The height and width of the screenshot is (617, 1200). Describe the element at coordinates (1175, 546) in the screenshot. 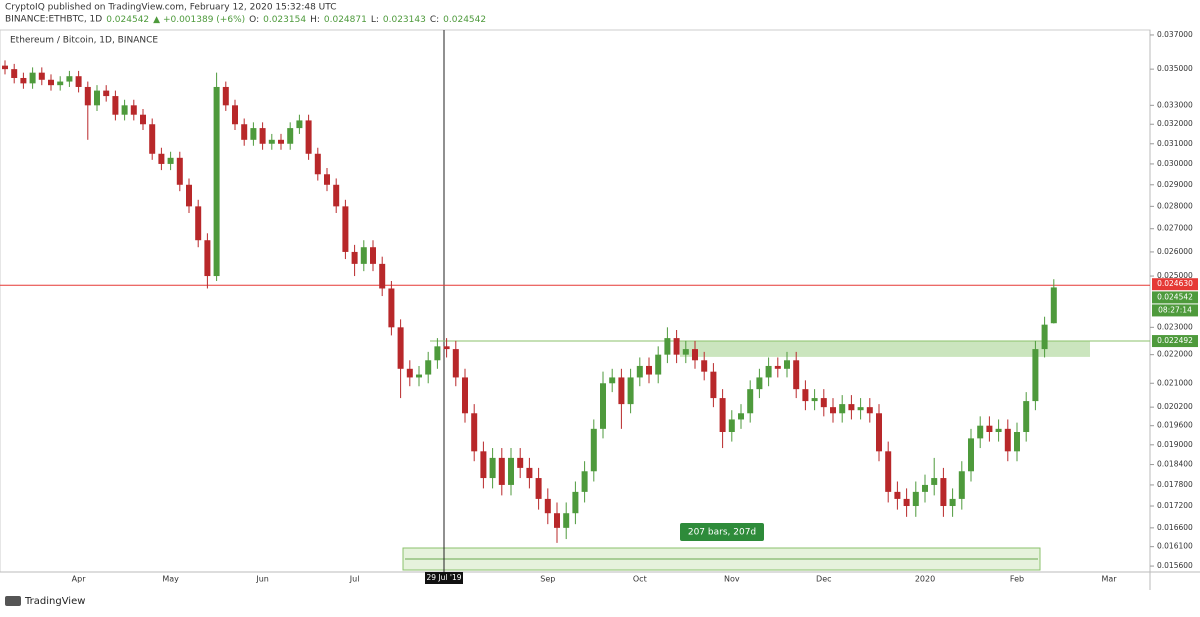

I see `y-tick-label: 0.016100` at that location.